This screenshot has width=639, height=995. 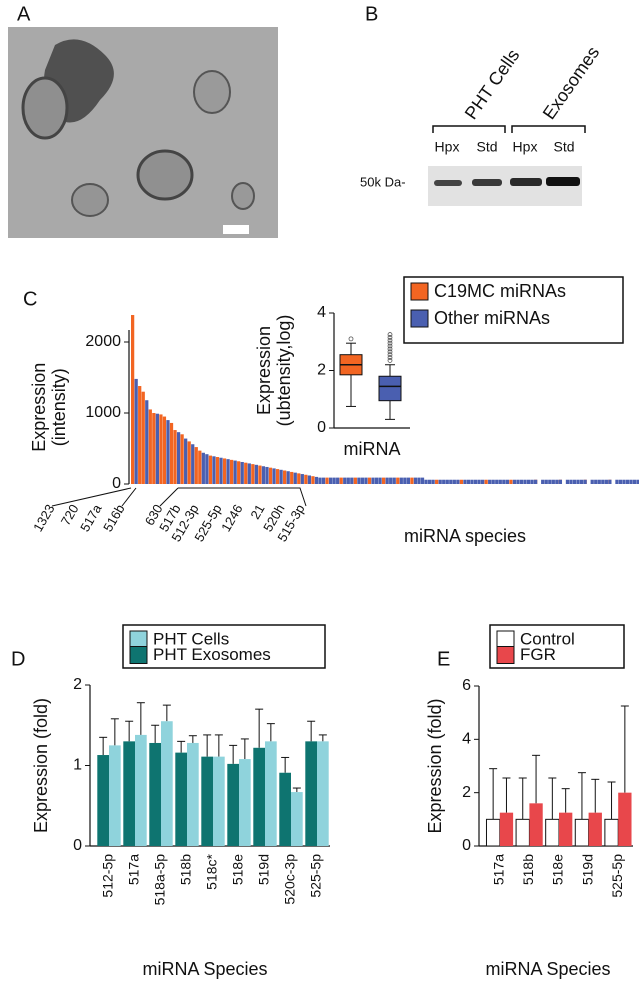 What do you see at coordinates (257, 512) in the screenshot?
I see `annotation: 21` at bounding box center [257, 512].